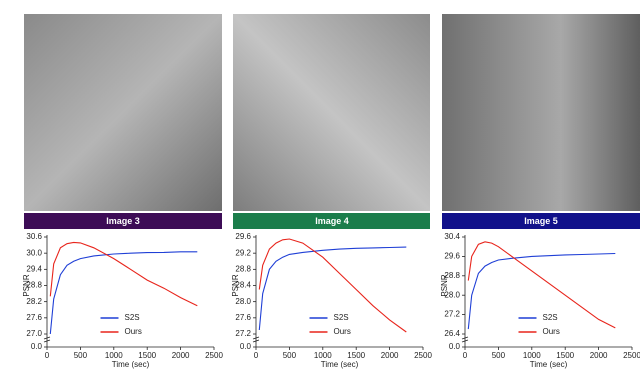  I want to click on y-tick-label: 30.4, so click(452, 236).